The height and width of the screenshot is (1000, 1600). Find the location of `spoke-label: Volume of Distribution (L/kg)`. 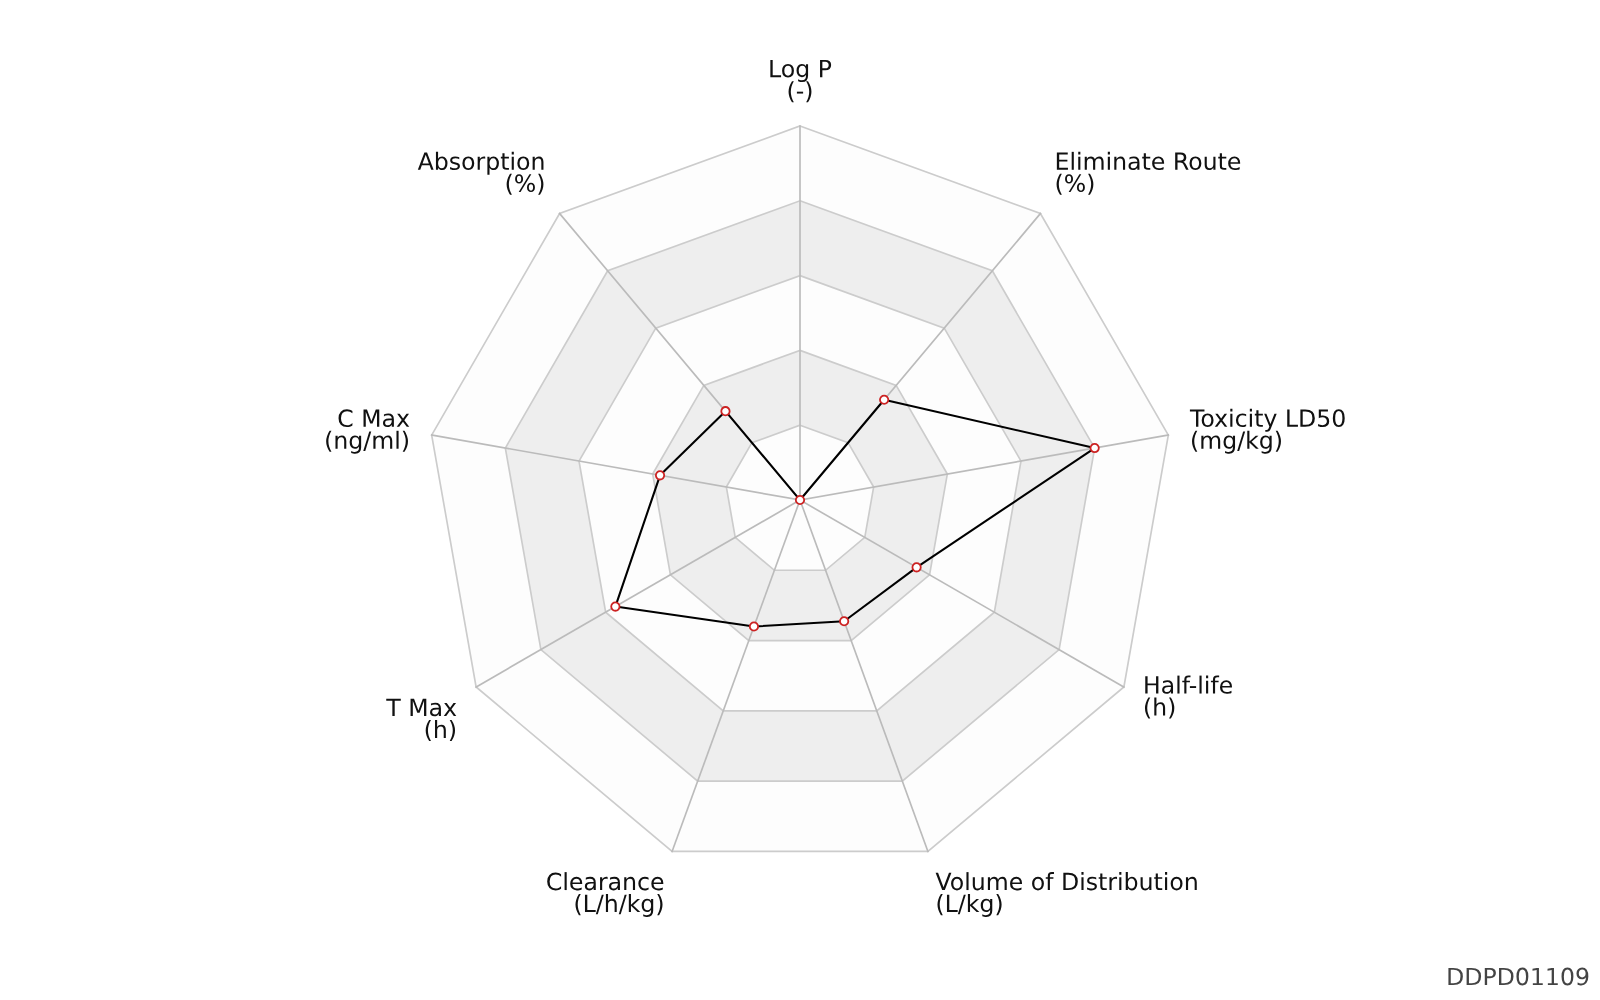

spoke-label: Volume of Distribution (L/kg) is located at coordinates (1066, 894).